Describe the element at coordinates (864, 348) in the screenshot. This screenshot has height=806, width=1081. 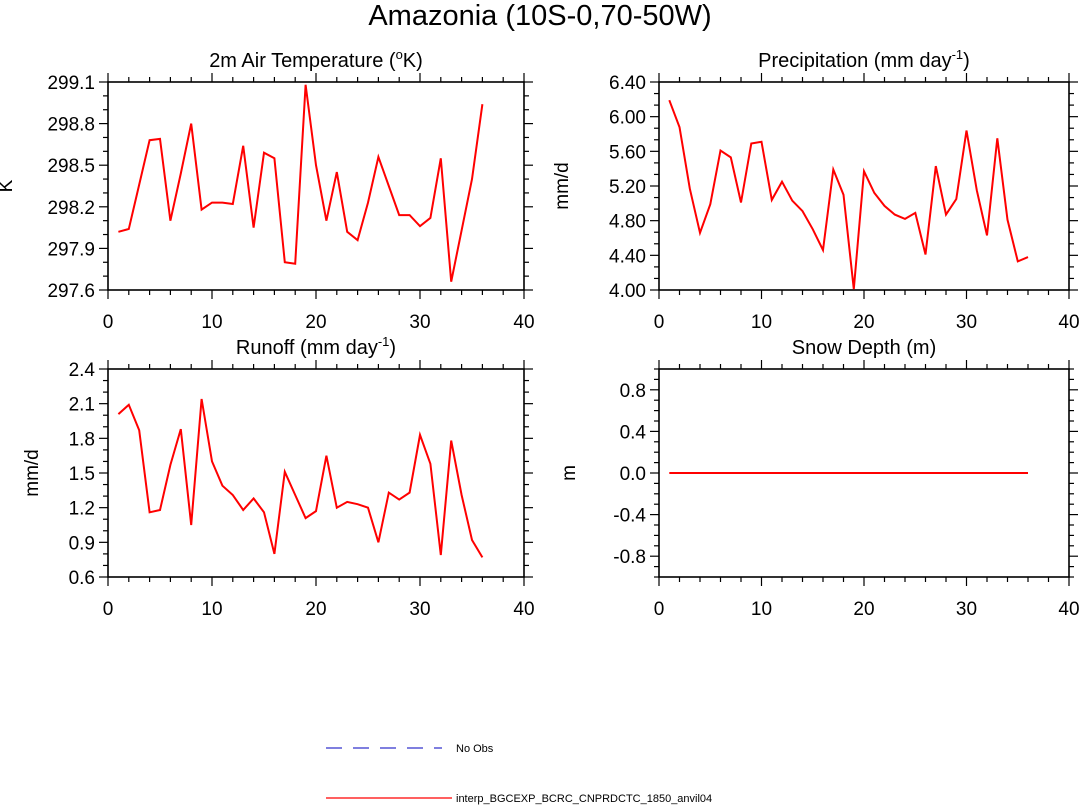
I see `panel-title: Snow Depth (m)` at that location.